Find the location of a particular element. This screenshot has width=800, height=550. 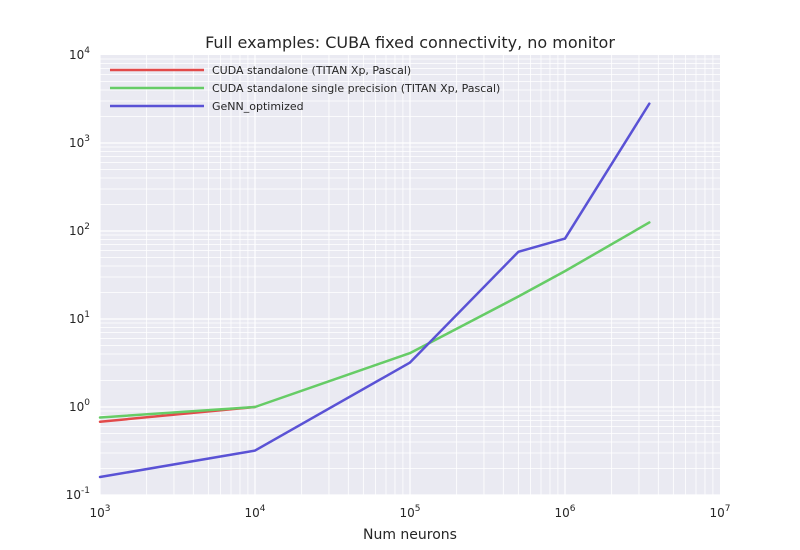

legend-entry: CUDA standalone (TITAN Xp, Pascal) is located at coordinates (311, 70).